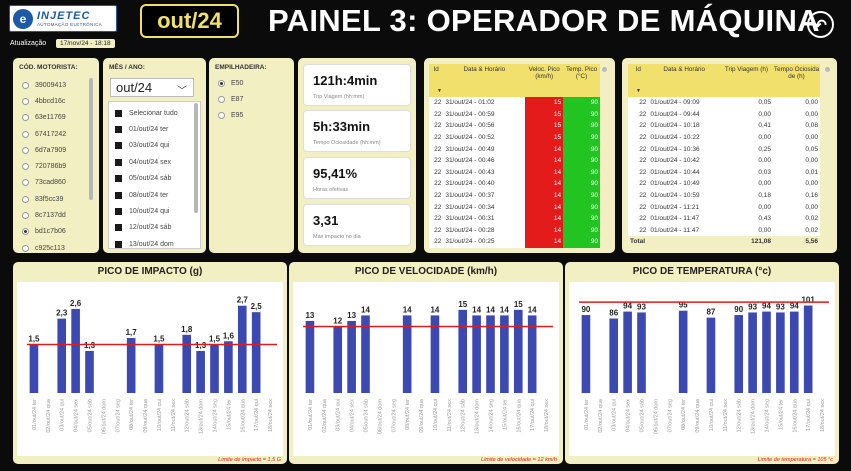 This screenshot has height=471, width=851. What do you see at coordinates (44, 85) in the screenshot?
I see `motorista-option: 39009413` at bounding box center [44, 85].